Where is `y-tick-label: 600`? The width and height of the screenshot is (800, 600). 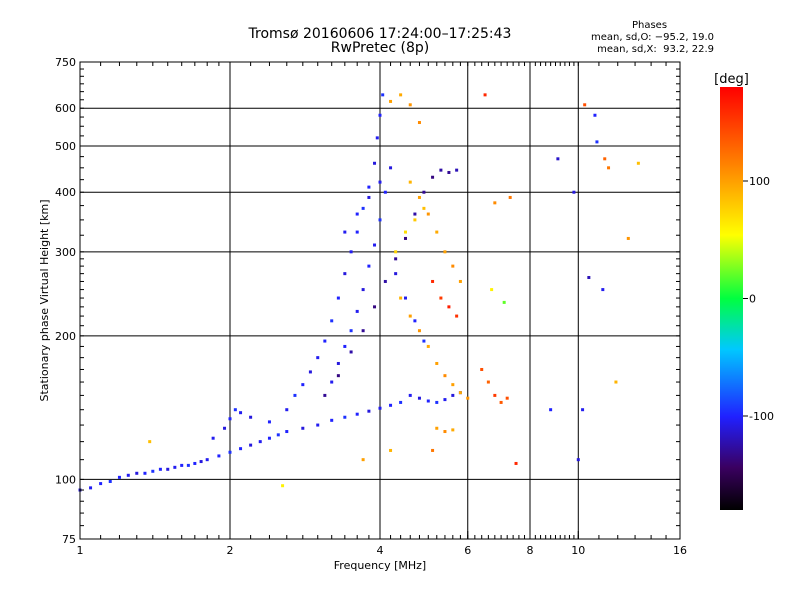
y-tick-label: 600 is located at coordinates (65, 108).